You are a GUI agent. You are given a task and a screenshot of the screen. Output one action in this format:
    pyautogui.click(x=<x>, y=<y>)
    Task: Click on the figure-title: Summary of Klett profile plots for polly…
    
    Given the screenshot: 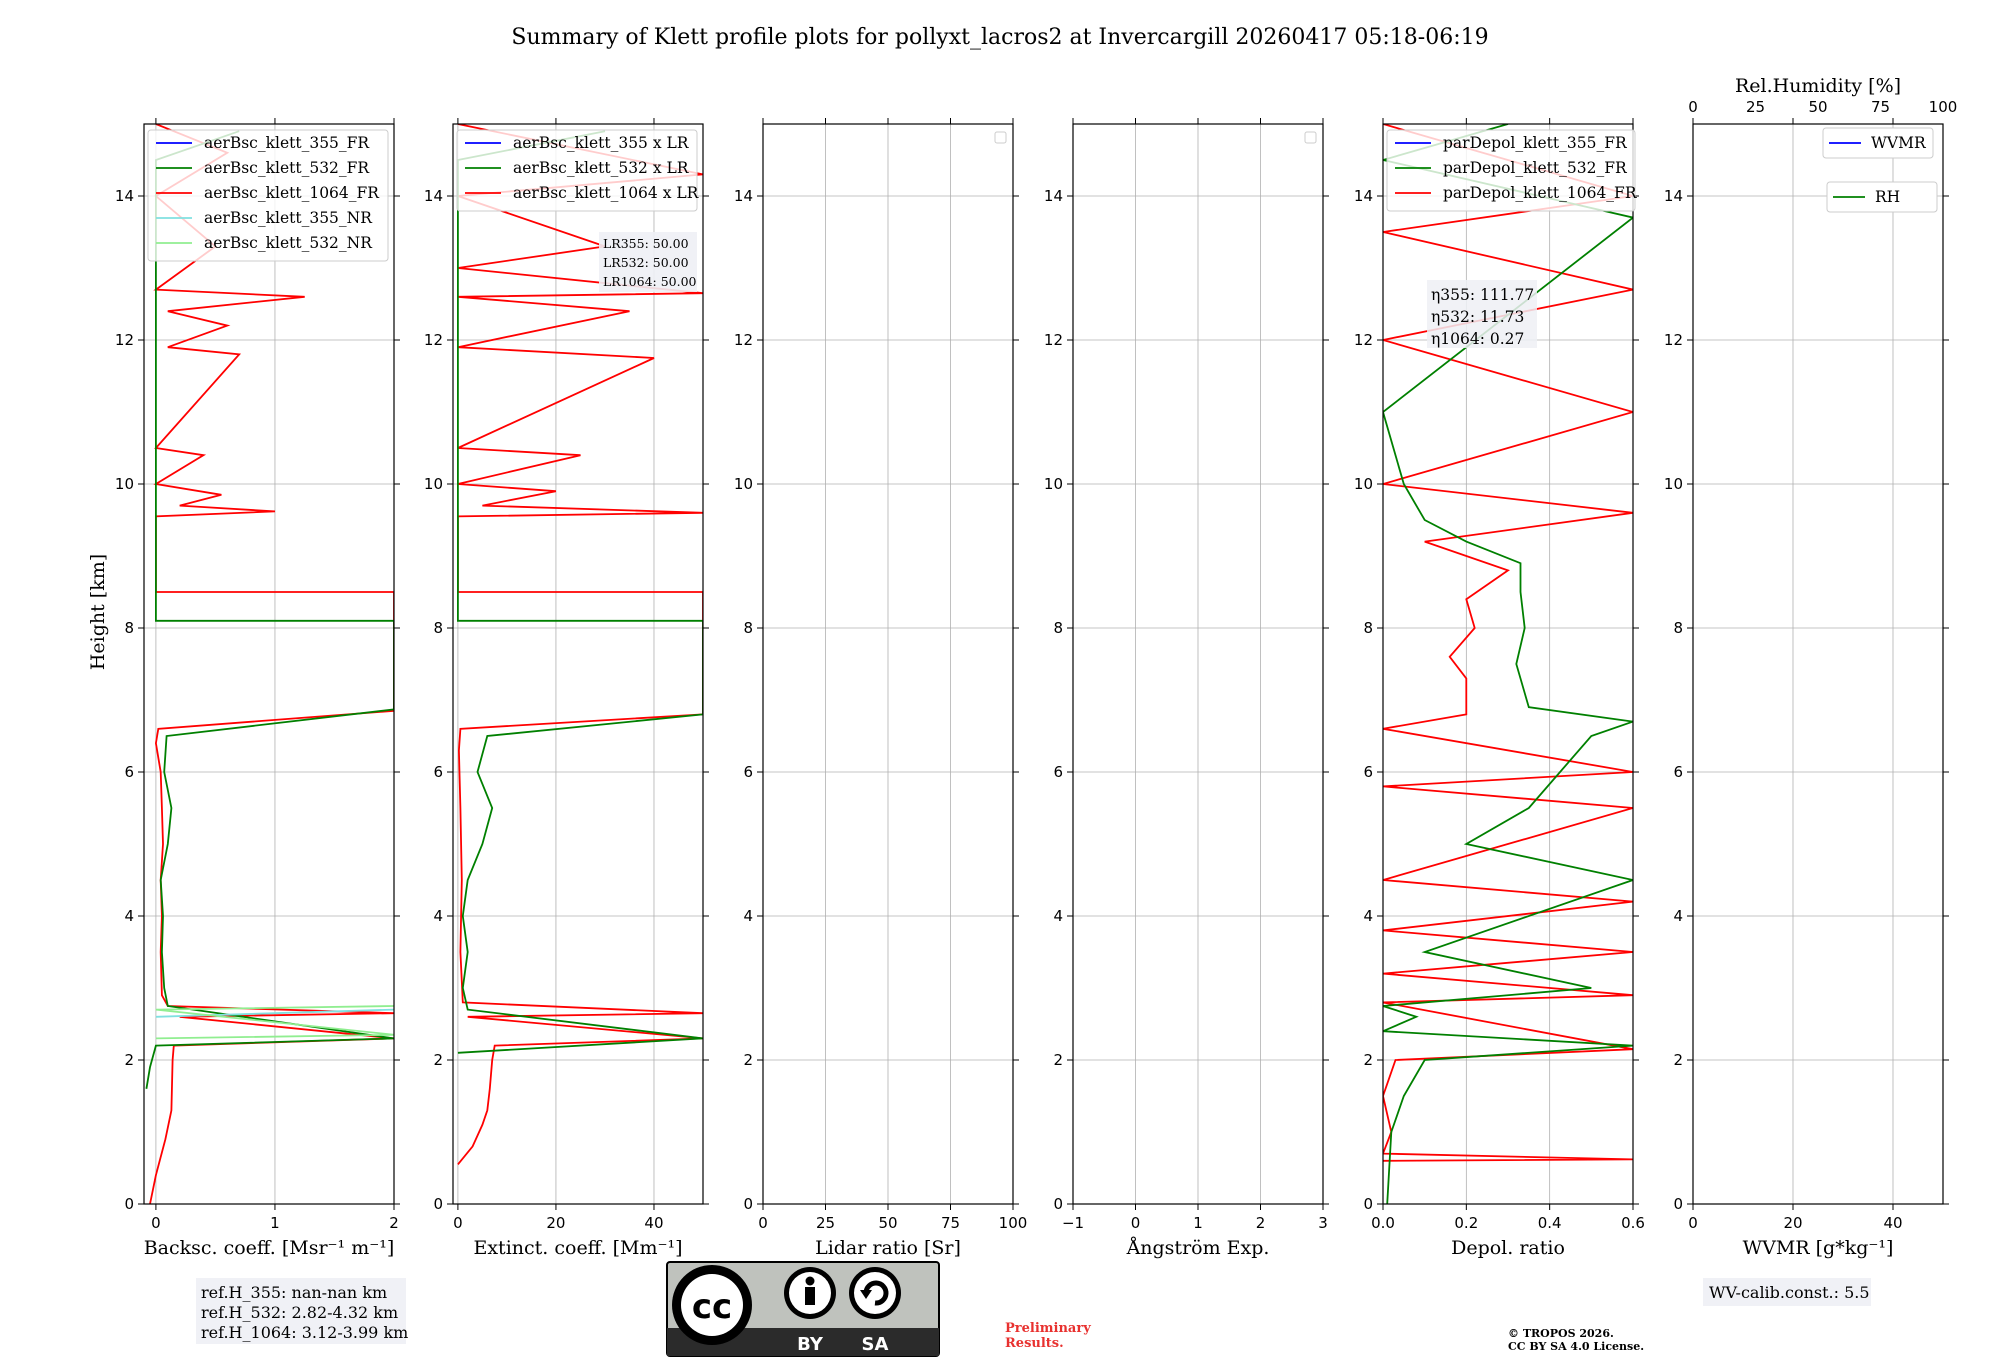 What is the action you would take?
    pyautogui.click(x=999, y=37)
    